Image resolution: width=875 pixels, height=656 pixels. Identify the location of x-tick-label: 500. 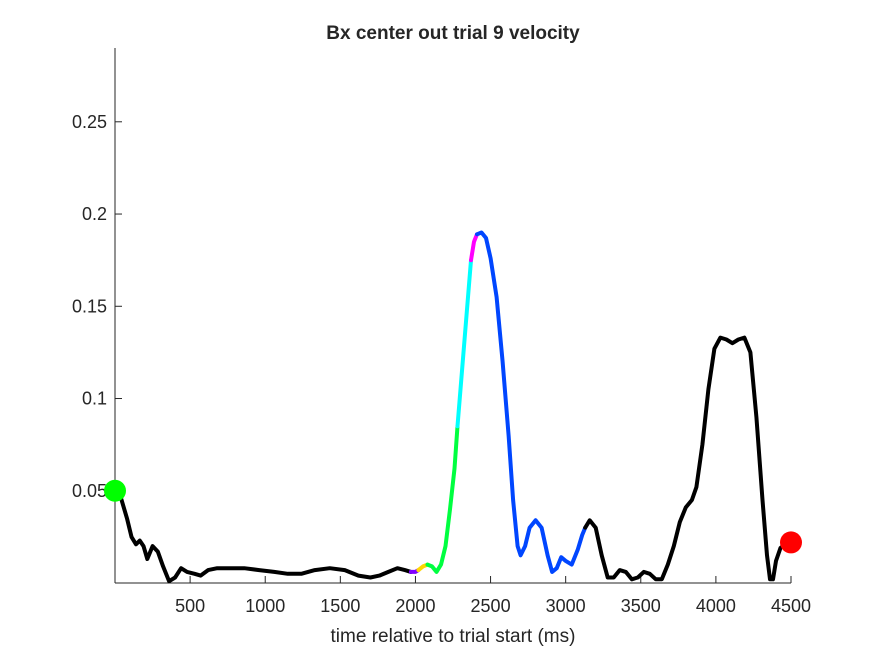
(190, 606).